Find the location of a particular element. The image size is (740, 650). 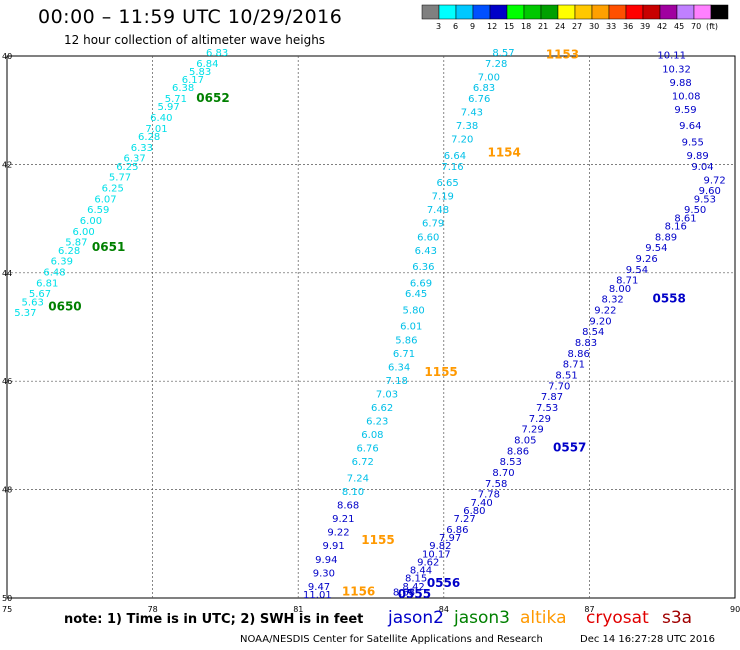

wave-height-label: 5.77 is located at coordinates (120, 178).